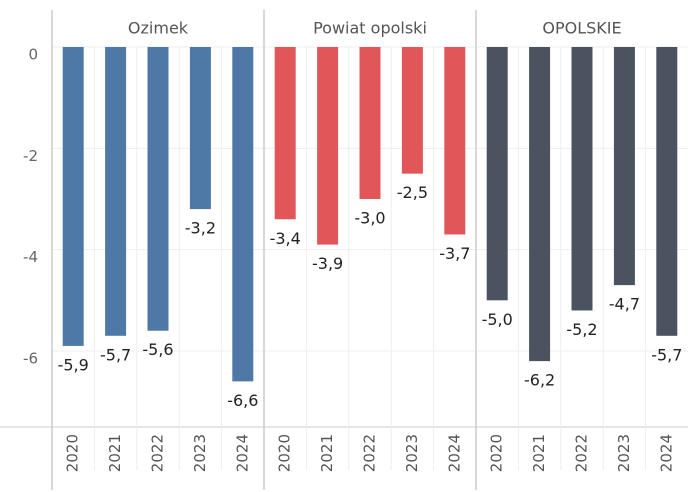  What do you see at coordinates (497, 319) in the screenshot?
I see `value-label: -5,0` at bounding box center [497, 319].